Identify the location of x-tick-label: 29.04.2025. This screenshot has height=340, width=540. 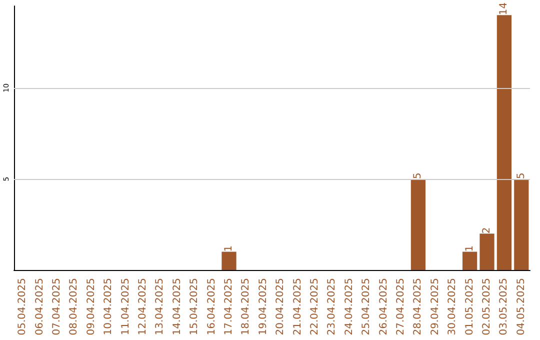
(435, 307).